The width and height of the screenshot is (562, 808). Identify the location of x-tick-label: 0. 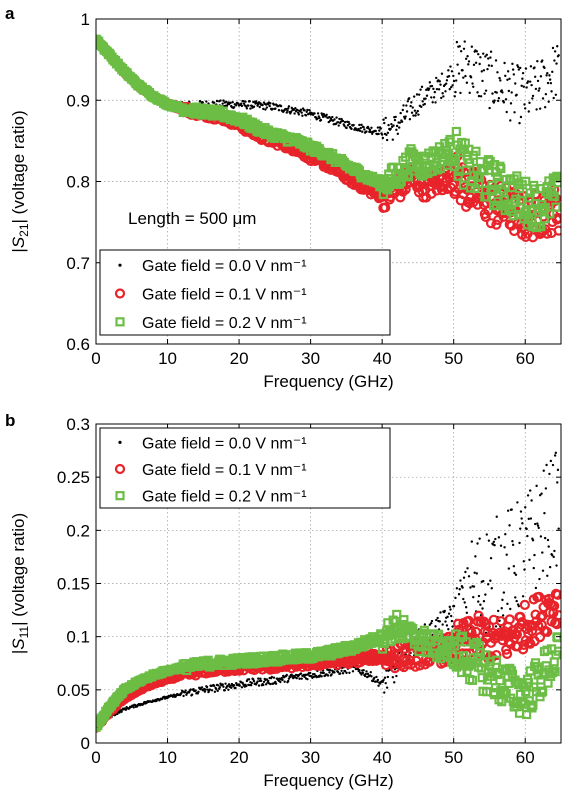
(95, 757).